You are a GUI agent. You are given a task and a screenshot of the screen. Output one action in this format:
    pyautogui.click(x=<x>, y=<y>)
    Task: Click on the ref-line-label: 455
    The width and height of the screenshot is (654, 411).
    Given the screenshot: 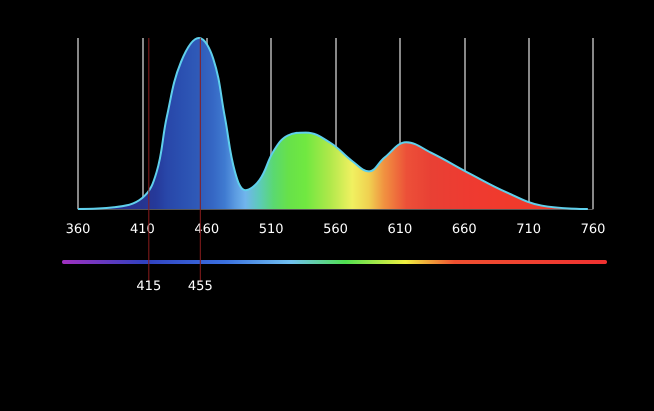 What is the action you would take?
    pyautogui.click(x=200, y=286)
    